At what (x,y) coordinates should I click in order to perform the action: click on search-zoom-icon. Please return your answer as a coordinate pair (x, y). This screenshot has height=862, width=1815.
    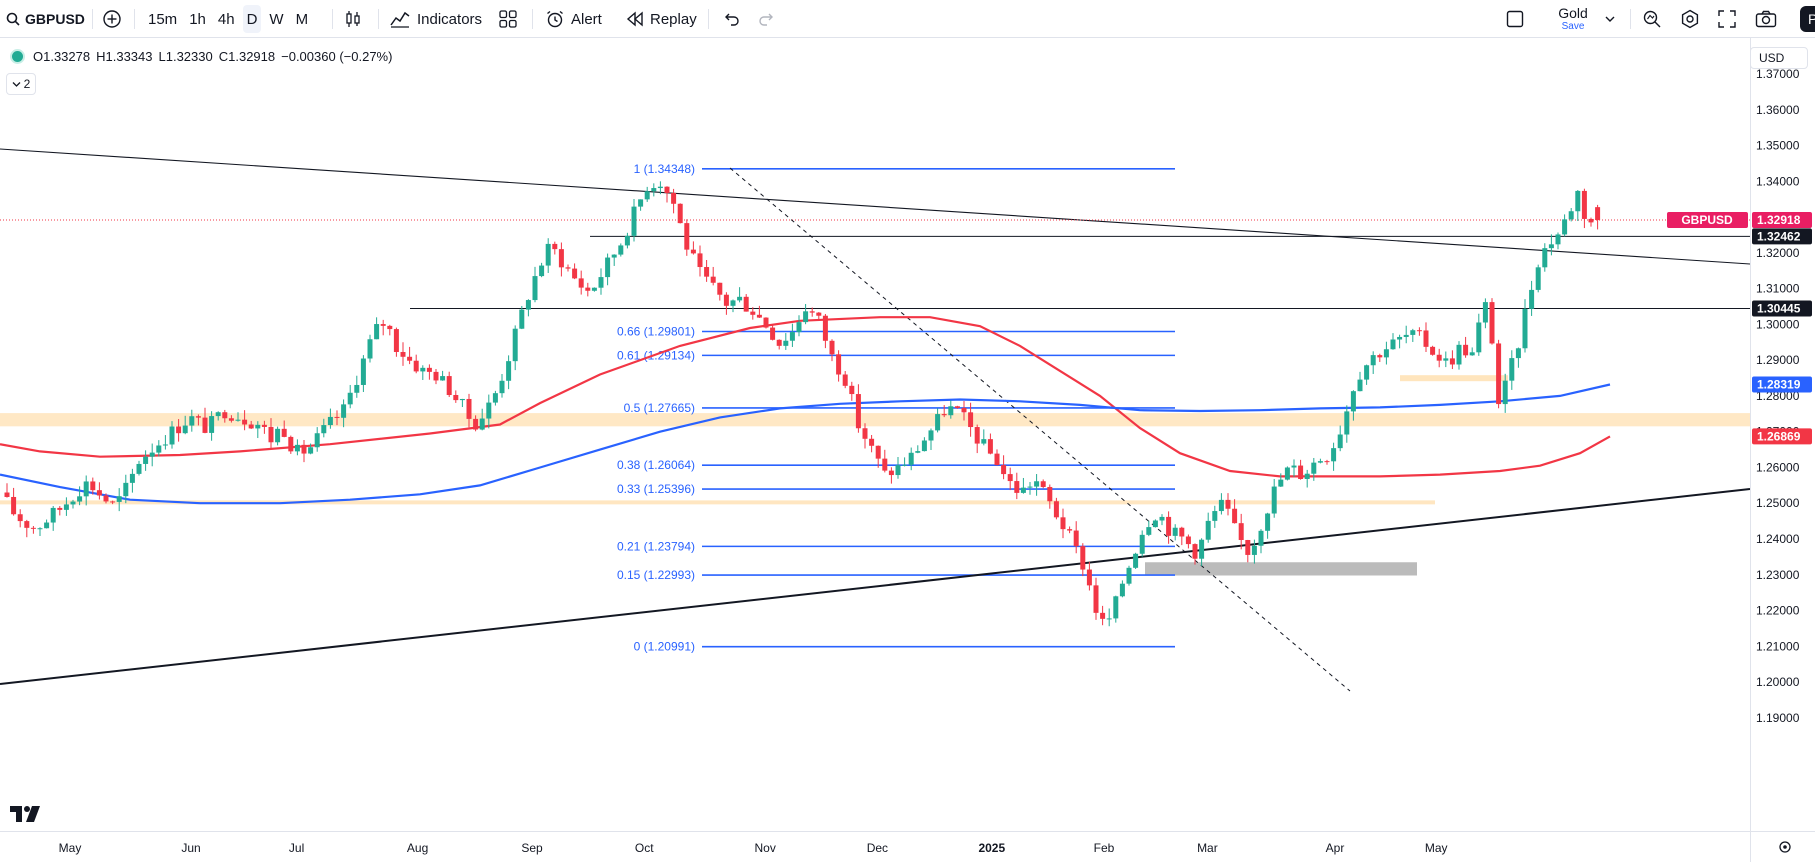
    Looking at the image, I should click on (1652, 19).